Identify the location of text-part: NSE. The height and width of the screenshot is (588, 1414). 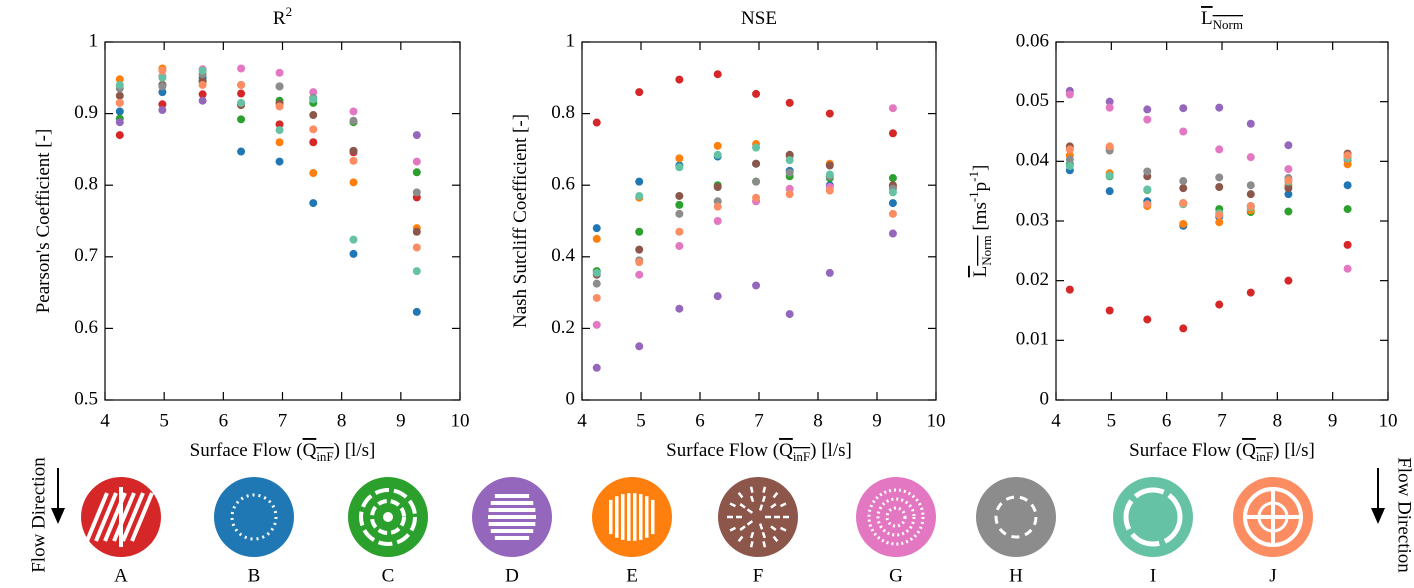
(759, 18).